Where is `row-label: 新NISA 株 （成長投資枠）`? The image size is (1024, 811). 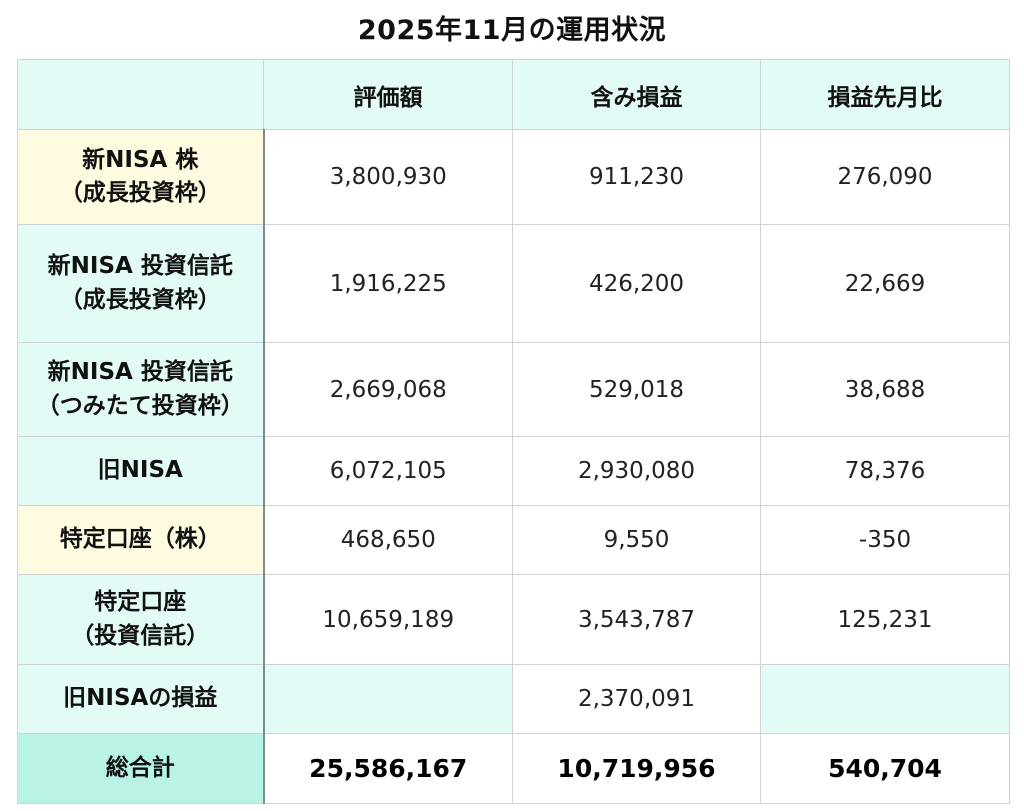 row-label: 新NISA 株 （成長投資枠） is located at coordinates (141, 177).